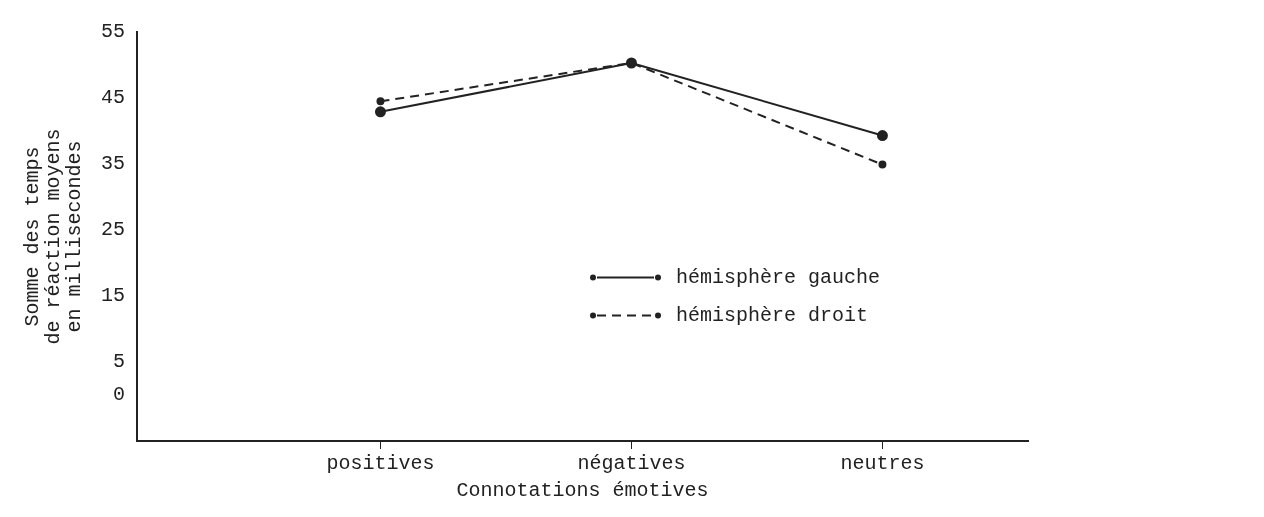  Describe the element at coordinates (118, 395) in the screenshot. I see `y-tick-label: 0` at that location.